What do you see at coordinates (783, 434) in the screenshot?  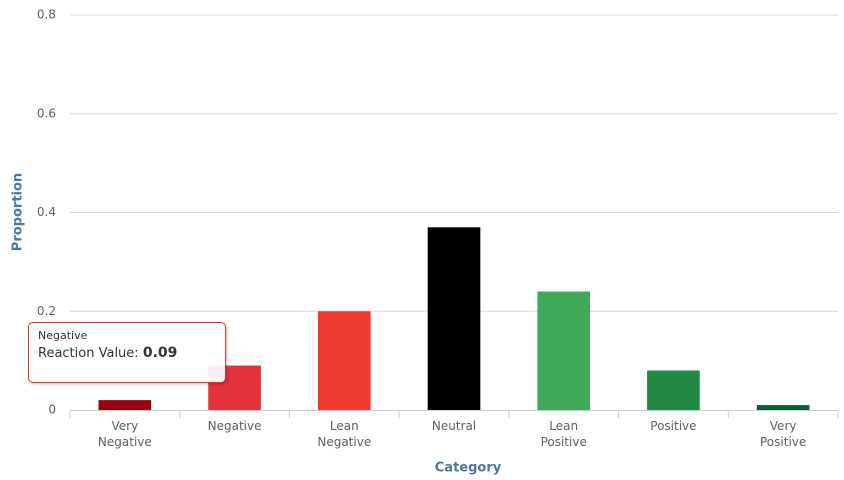 I see `x-tick-label: Very Positive` at bounding box center [783, 434].